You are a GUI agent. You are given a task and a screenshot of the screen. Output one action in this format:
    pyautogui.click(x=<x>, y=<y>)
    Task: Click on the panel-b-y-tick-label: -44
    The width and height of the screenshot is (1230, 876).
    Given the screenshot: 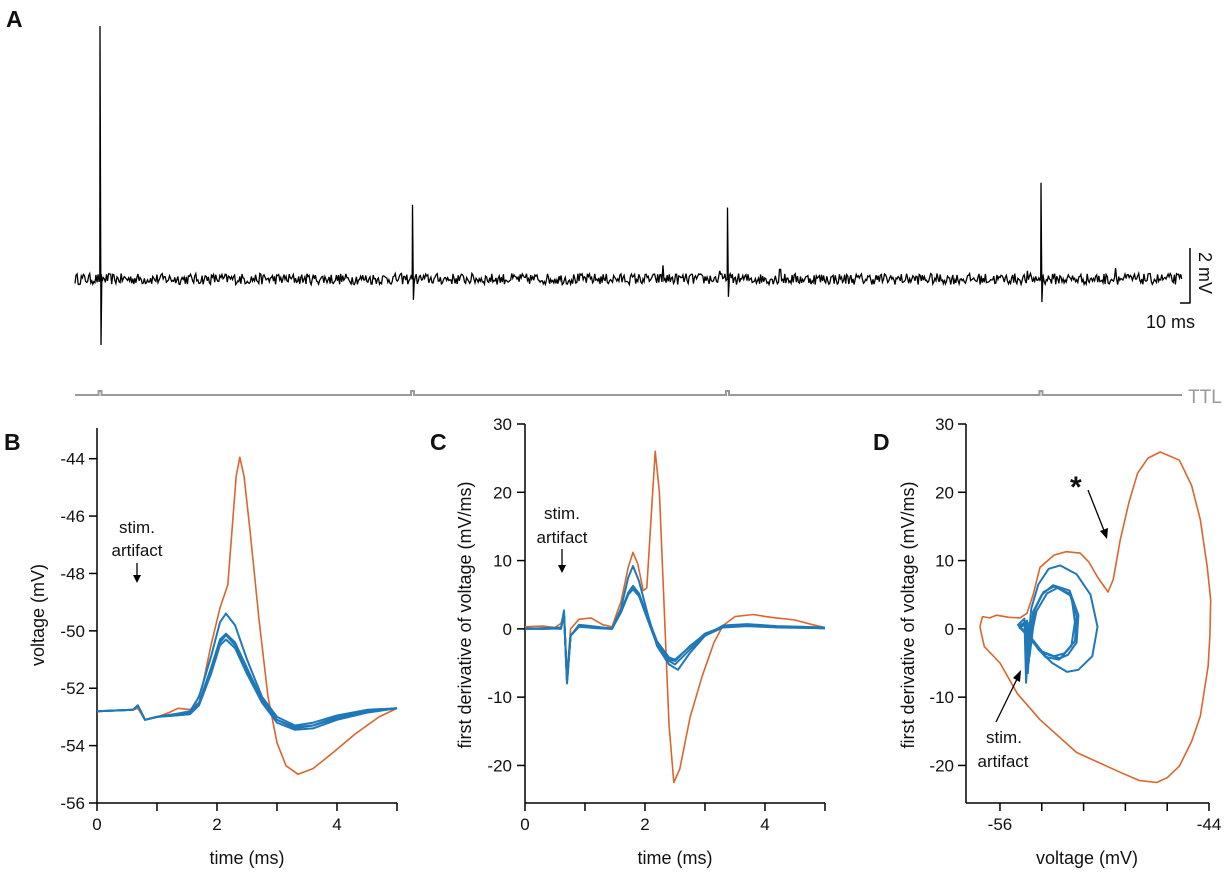 What is the action you would take?
    pyautogui.click(x=72, y=459)
    